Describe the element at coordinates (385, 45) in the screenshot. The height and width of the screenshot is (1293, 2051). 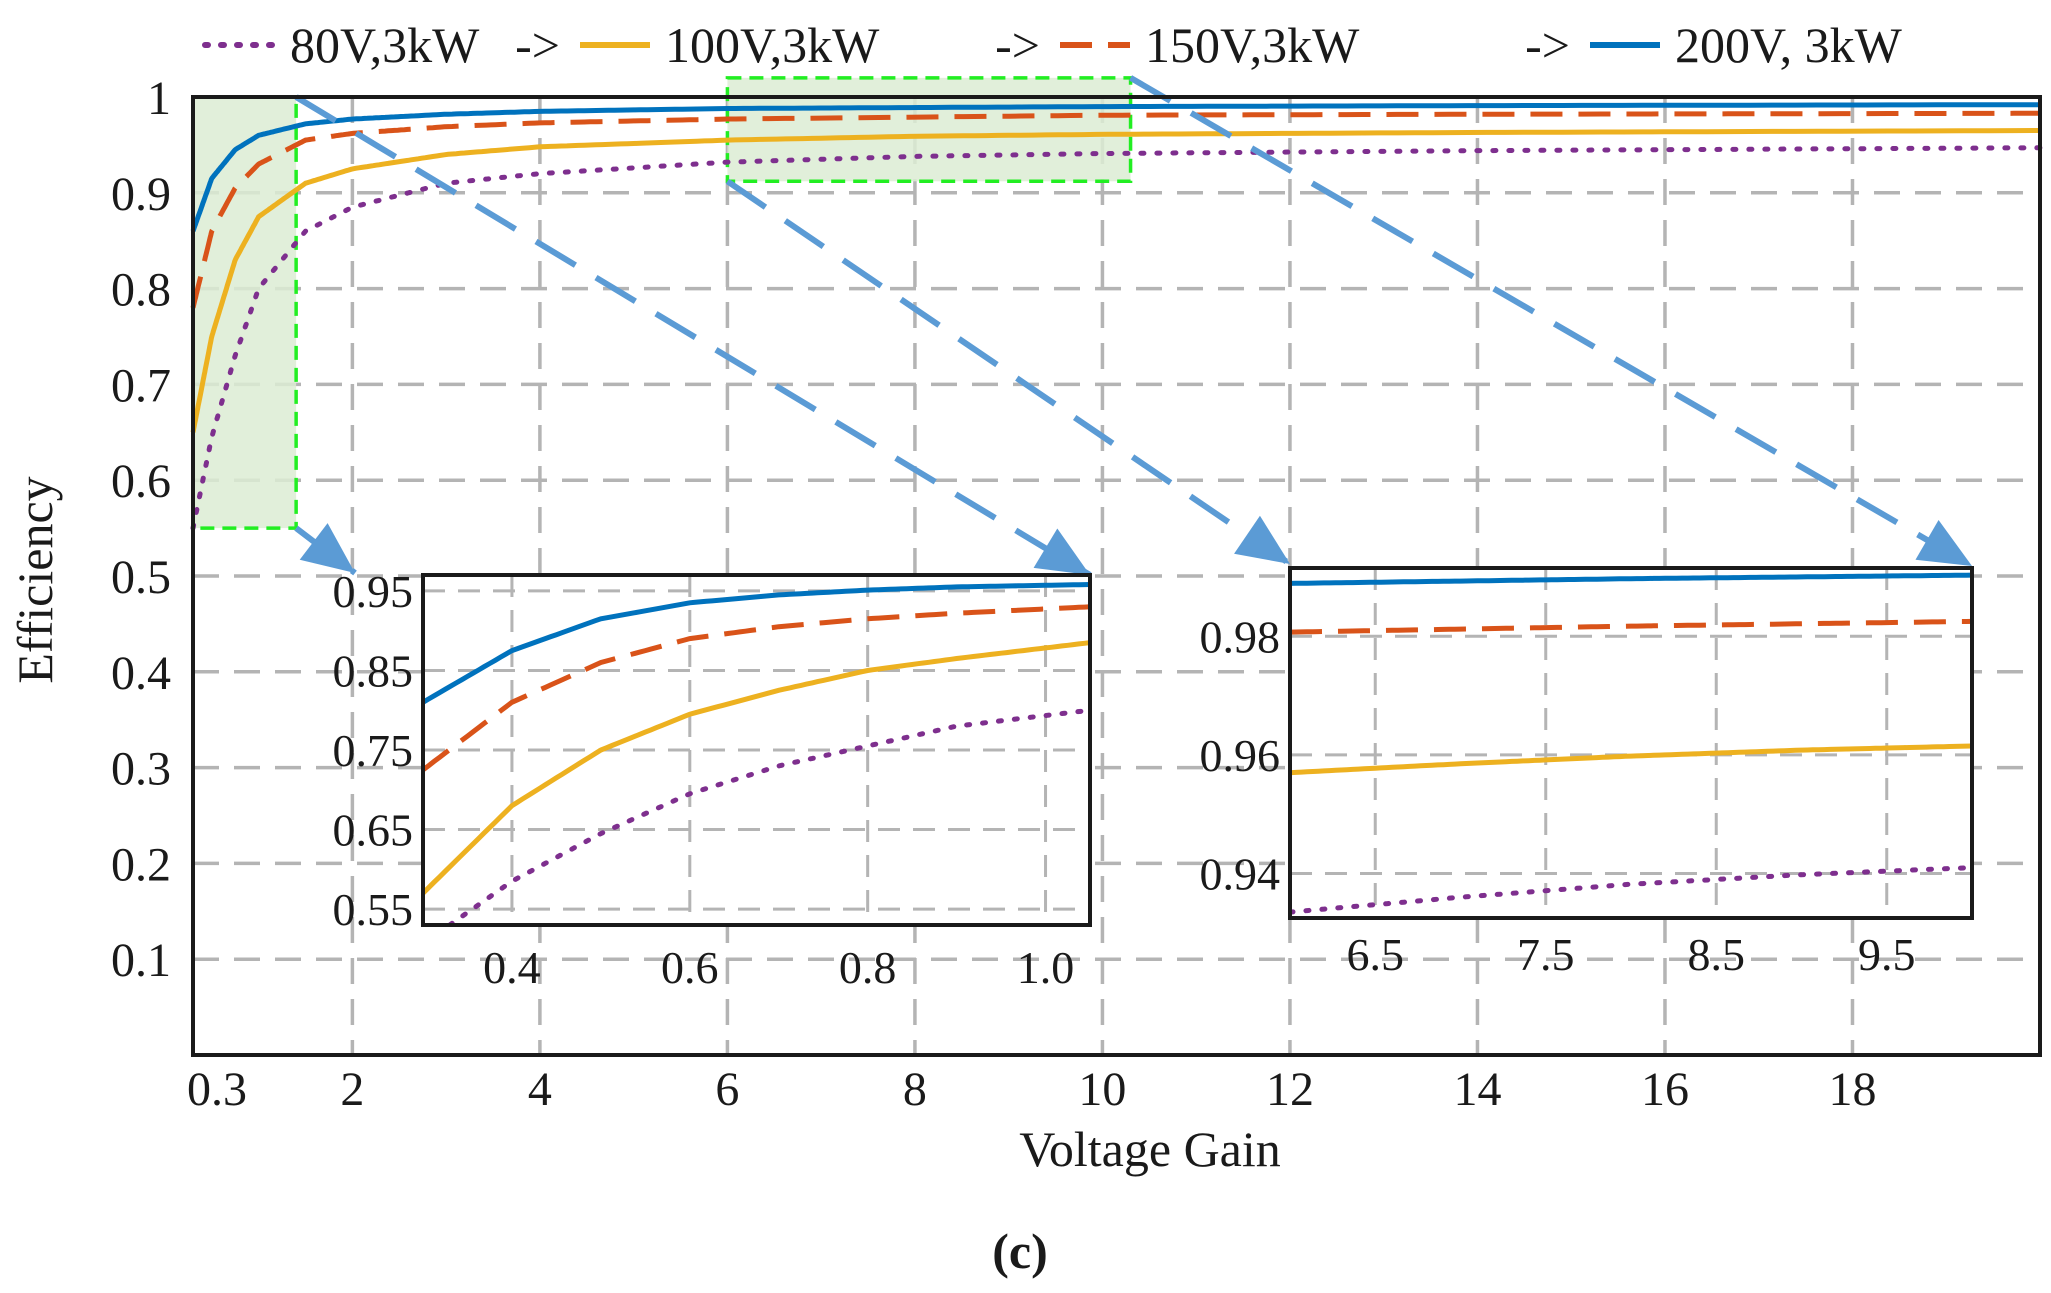
I see `legend-label: 80V,3kW` at that location.